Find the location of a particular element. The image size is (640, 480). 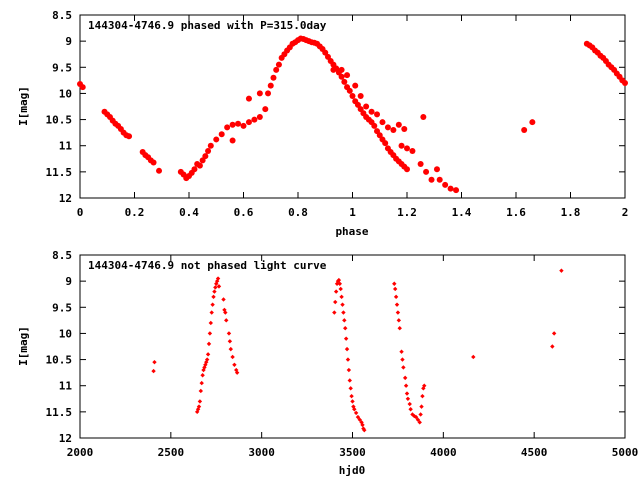

lightcurve-plot-xlabel: hjd0 is located at coordinates (352, 470).